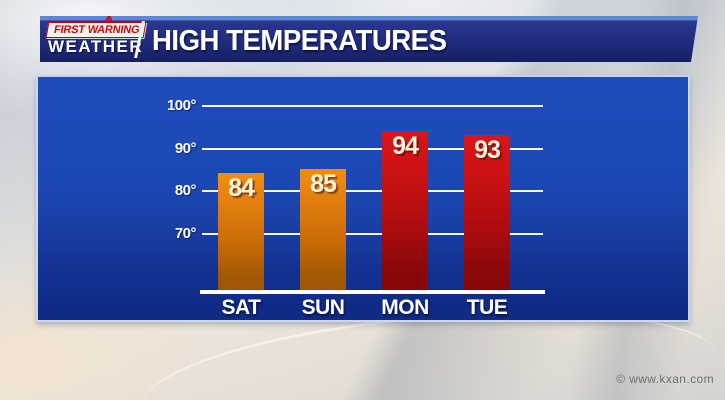  What do you see at coordinates (372, 292) in the screenshot?
I see `x-axis-line` at bounding box center [372, 292].